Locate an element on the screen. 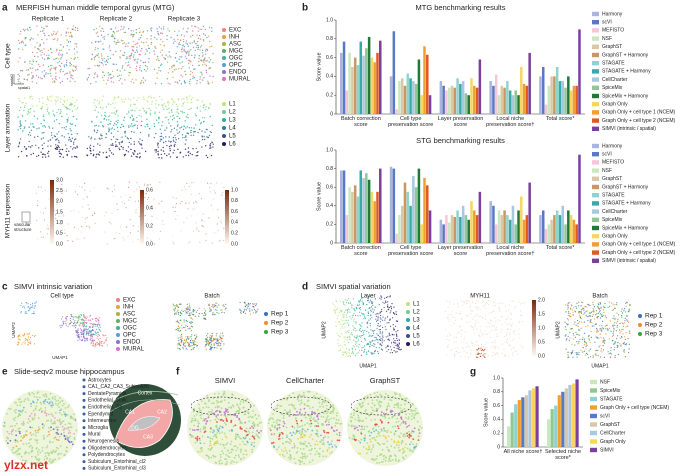 The image size is (685, 476). colorbar-tick: 0.8 is located at coordinates (234, 201).